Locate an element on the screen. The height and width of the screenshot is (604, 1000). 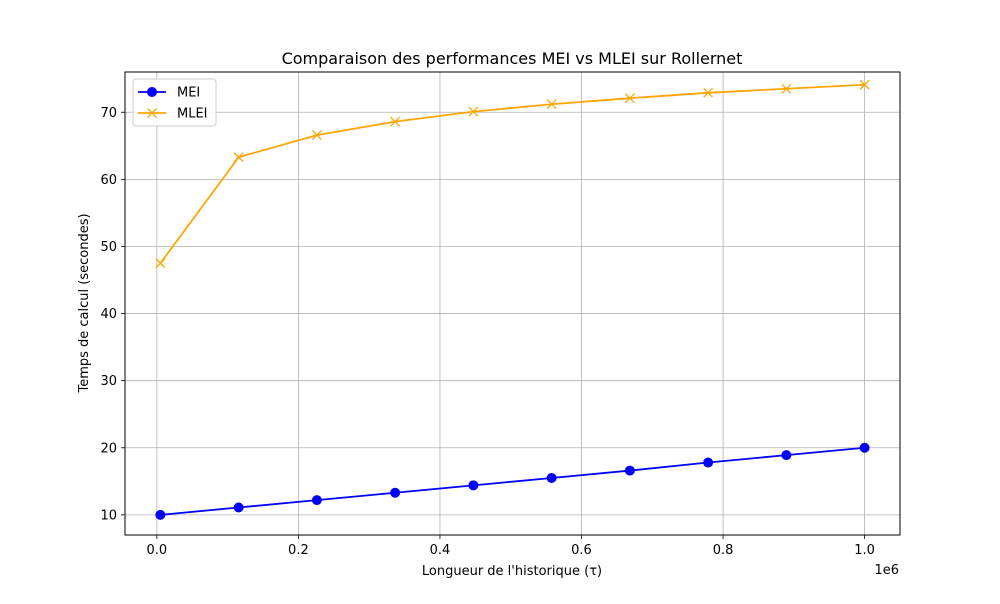
y-tick-label: 60 is located at coordinates (108, 180).